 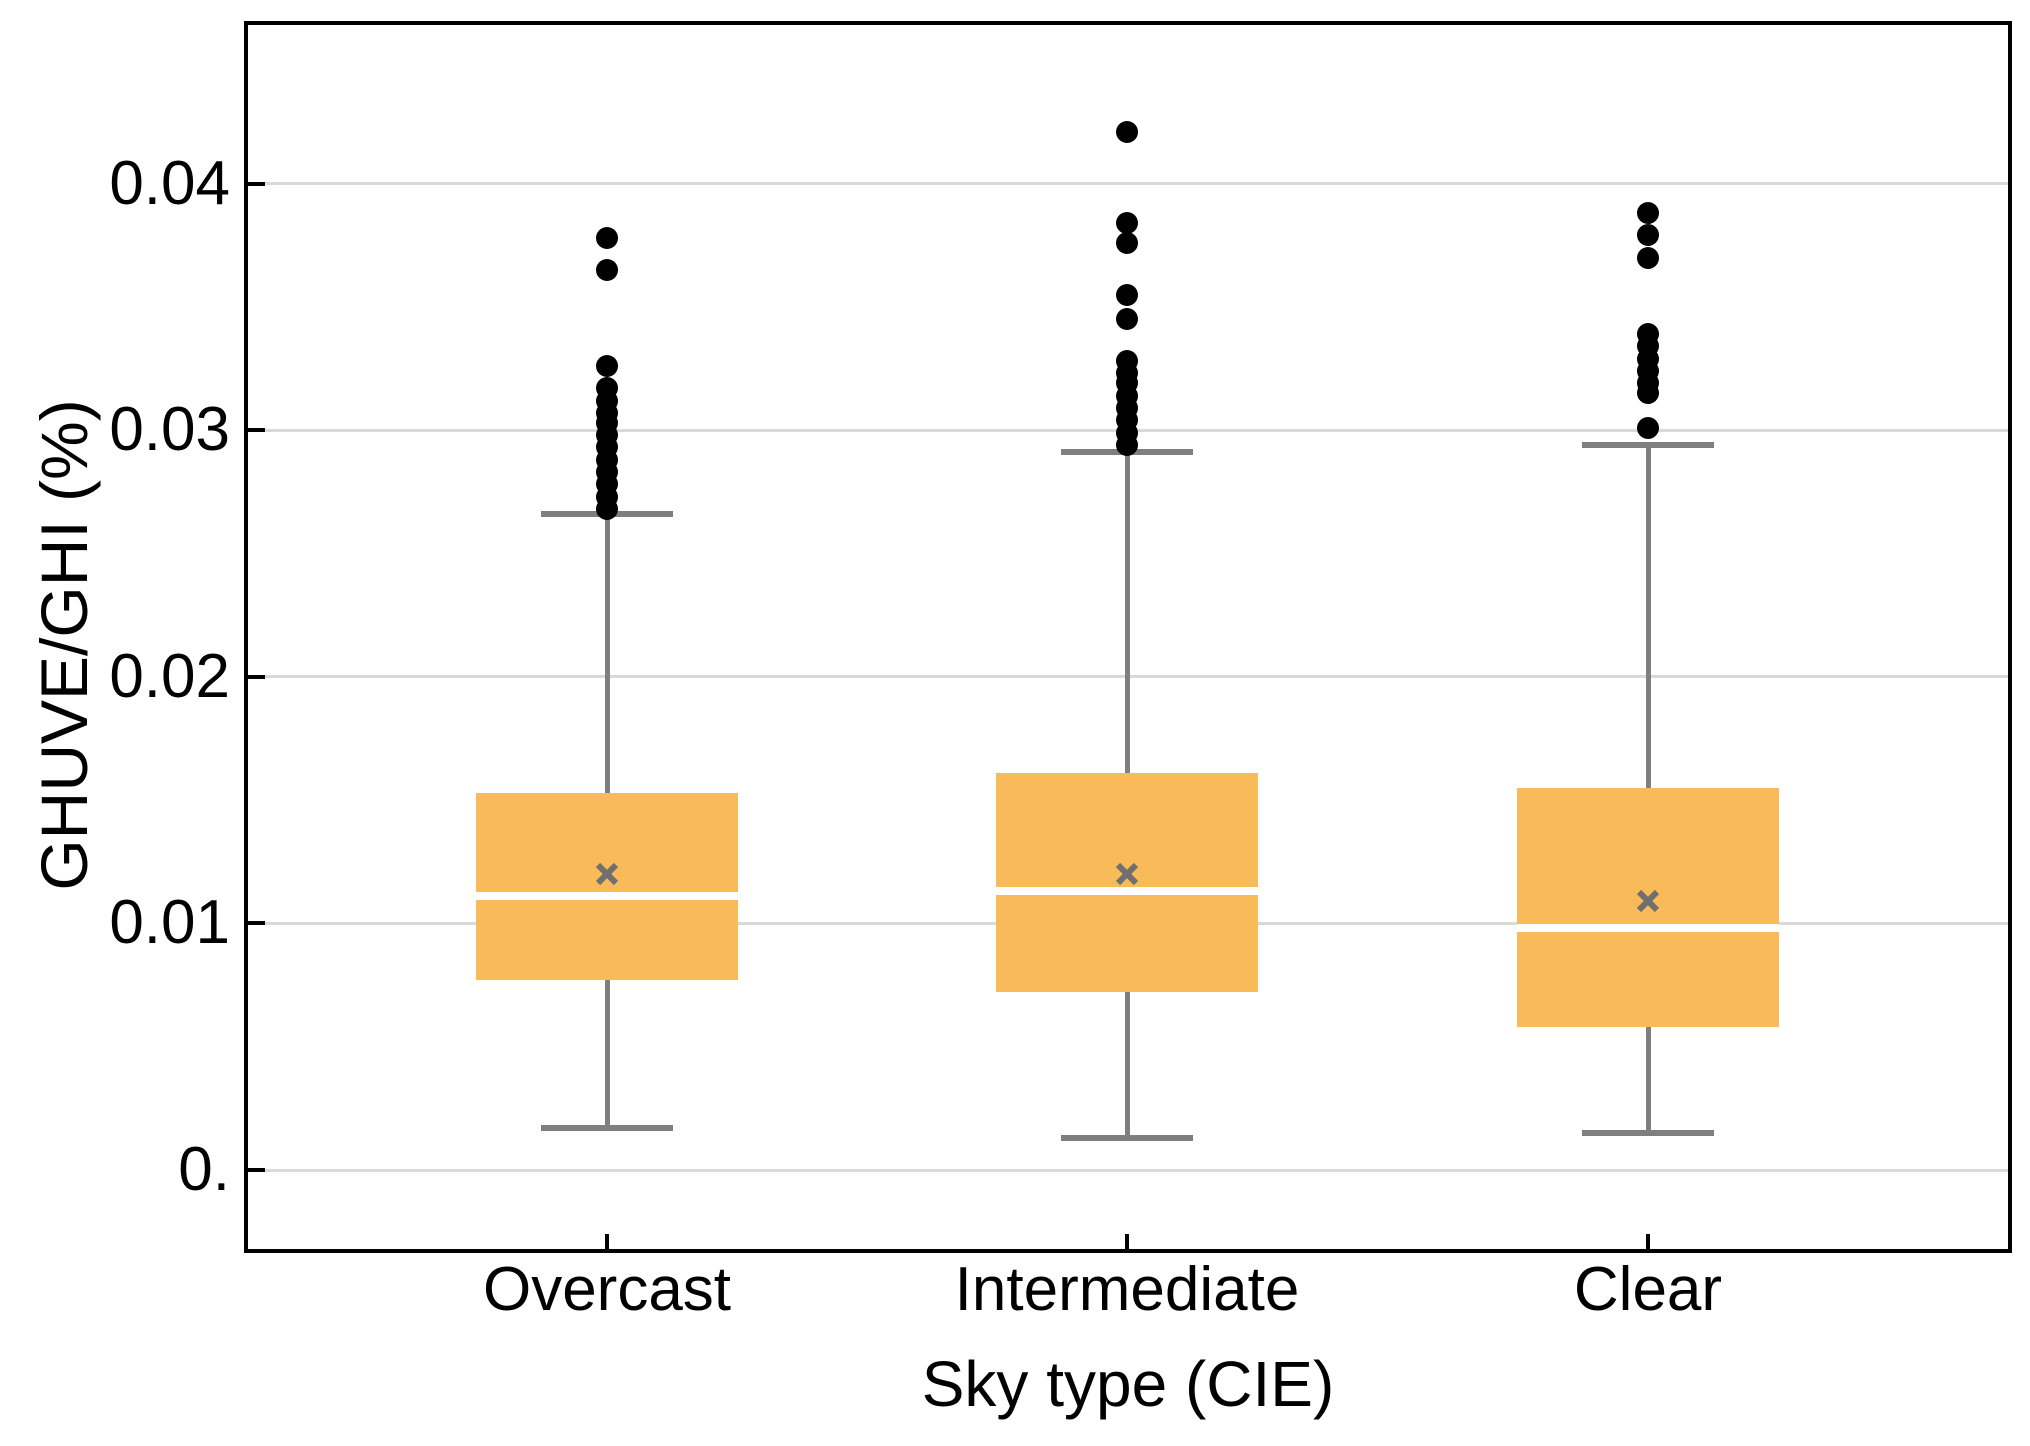 I want to click on upper-whisker-Overcast, so click(x=607, y=653).